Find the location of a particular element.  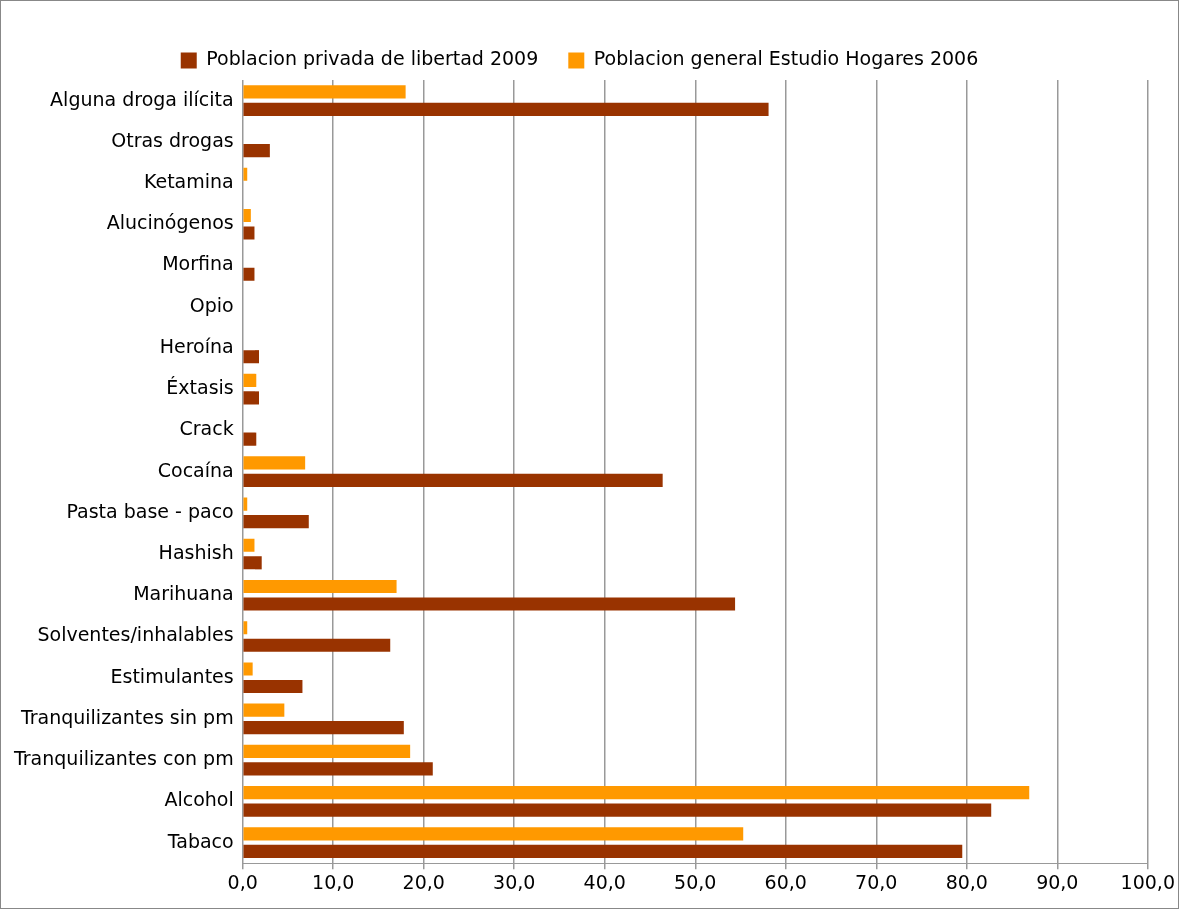

y-tick-label: Marihuana is located at coordinates (183, 593).